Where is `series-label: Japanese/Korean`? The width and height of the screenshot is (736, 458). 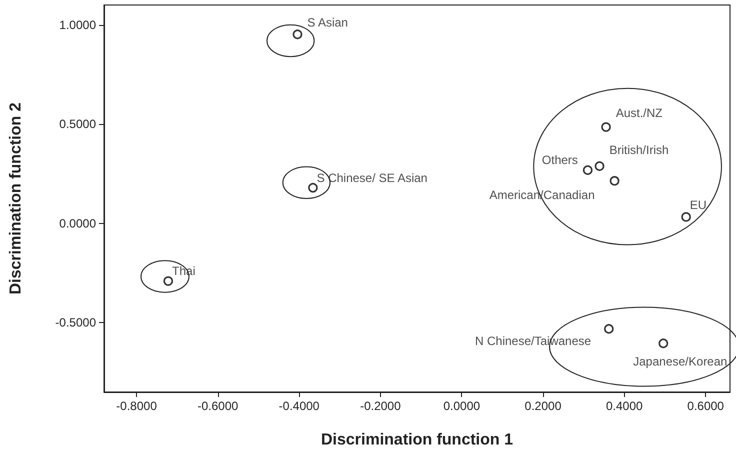
series-label: Japanese/Korean is located at coordinates (680, 361).